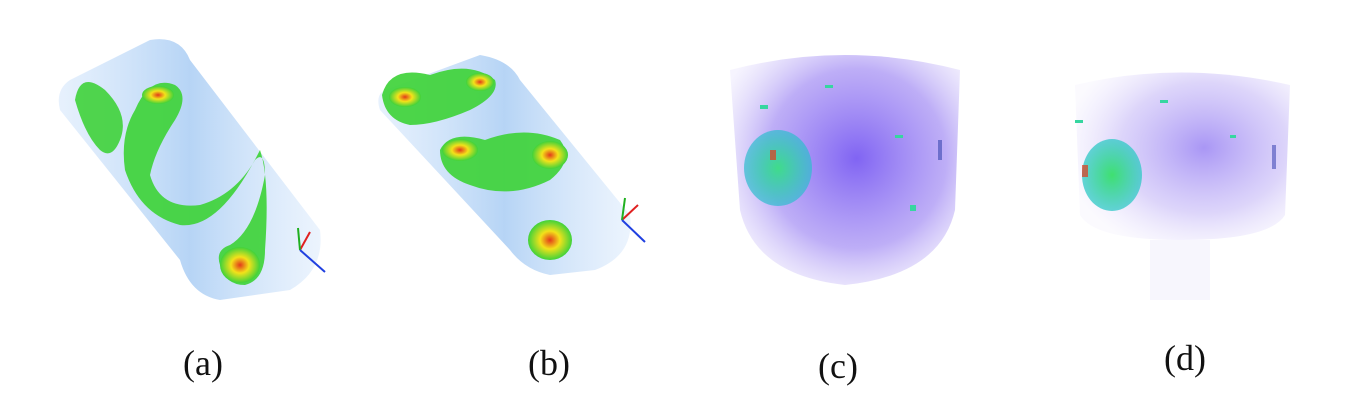 The height and width of the screenshot is (418, 1359). I want to click on caption-d: (d), so click(1185, 358).